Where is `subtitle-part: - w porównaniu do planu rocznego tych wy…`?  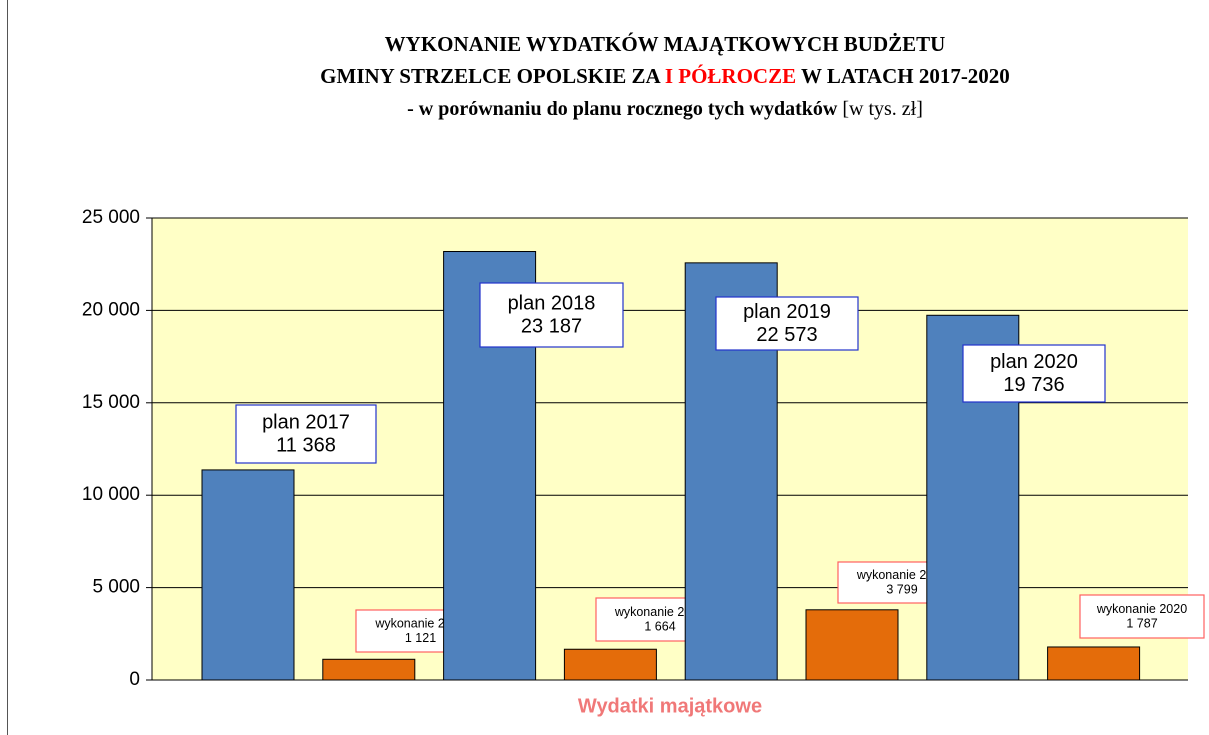 subtitle-part: - w porównaniu do planu rocznego tych wy… is located at coordinates (624, 109).